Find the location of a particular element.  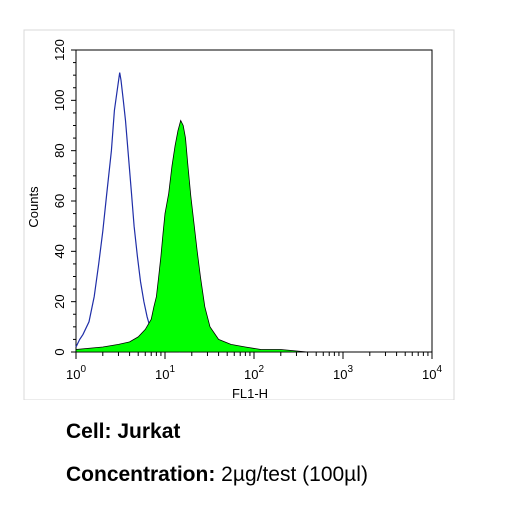

x-axis: 10⁰ 10¹ 10² 10³ 10⁴ is located at coordinates (254, 367).